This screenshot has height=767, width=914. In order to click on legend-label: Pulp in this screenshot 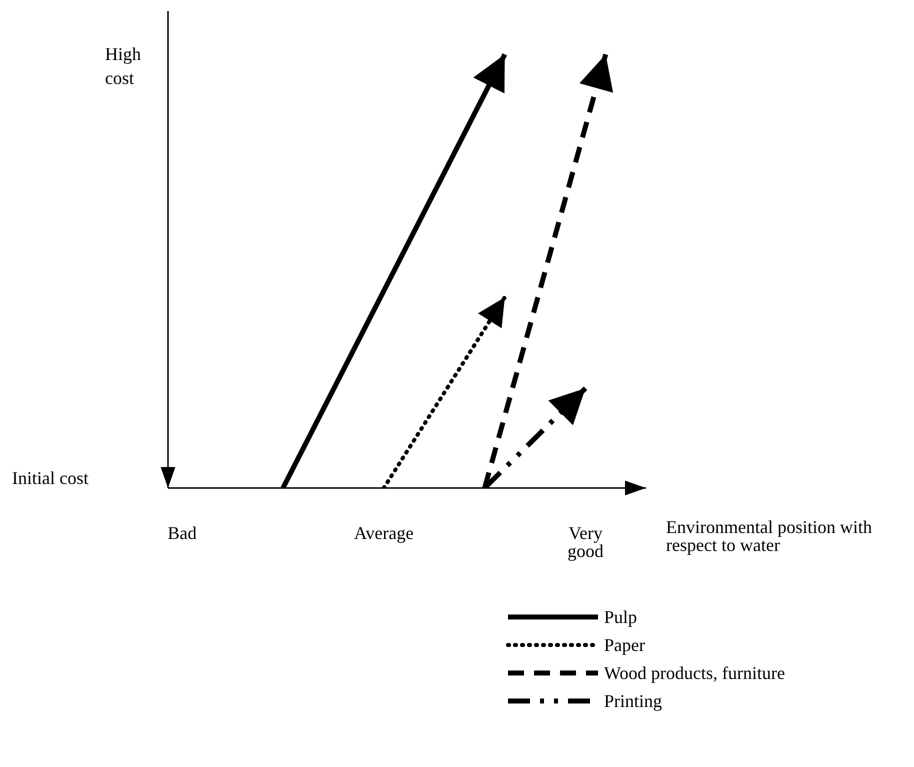, I will do `click(621, 617)`.